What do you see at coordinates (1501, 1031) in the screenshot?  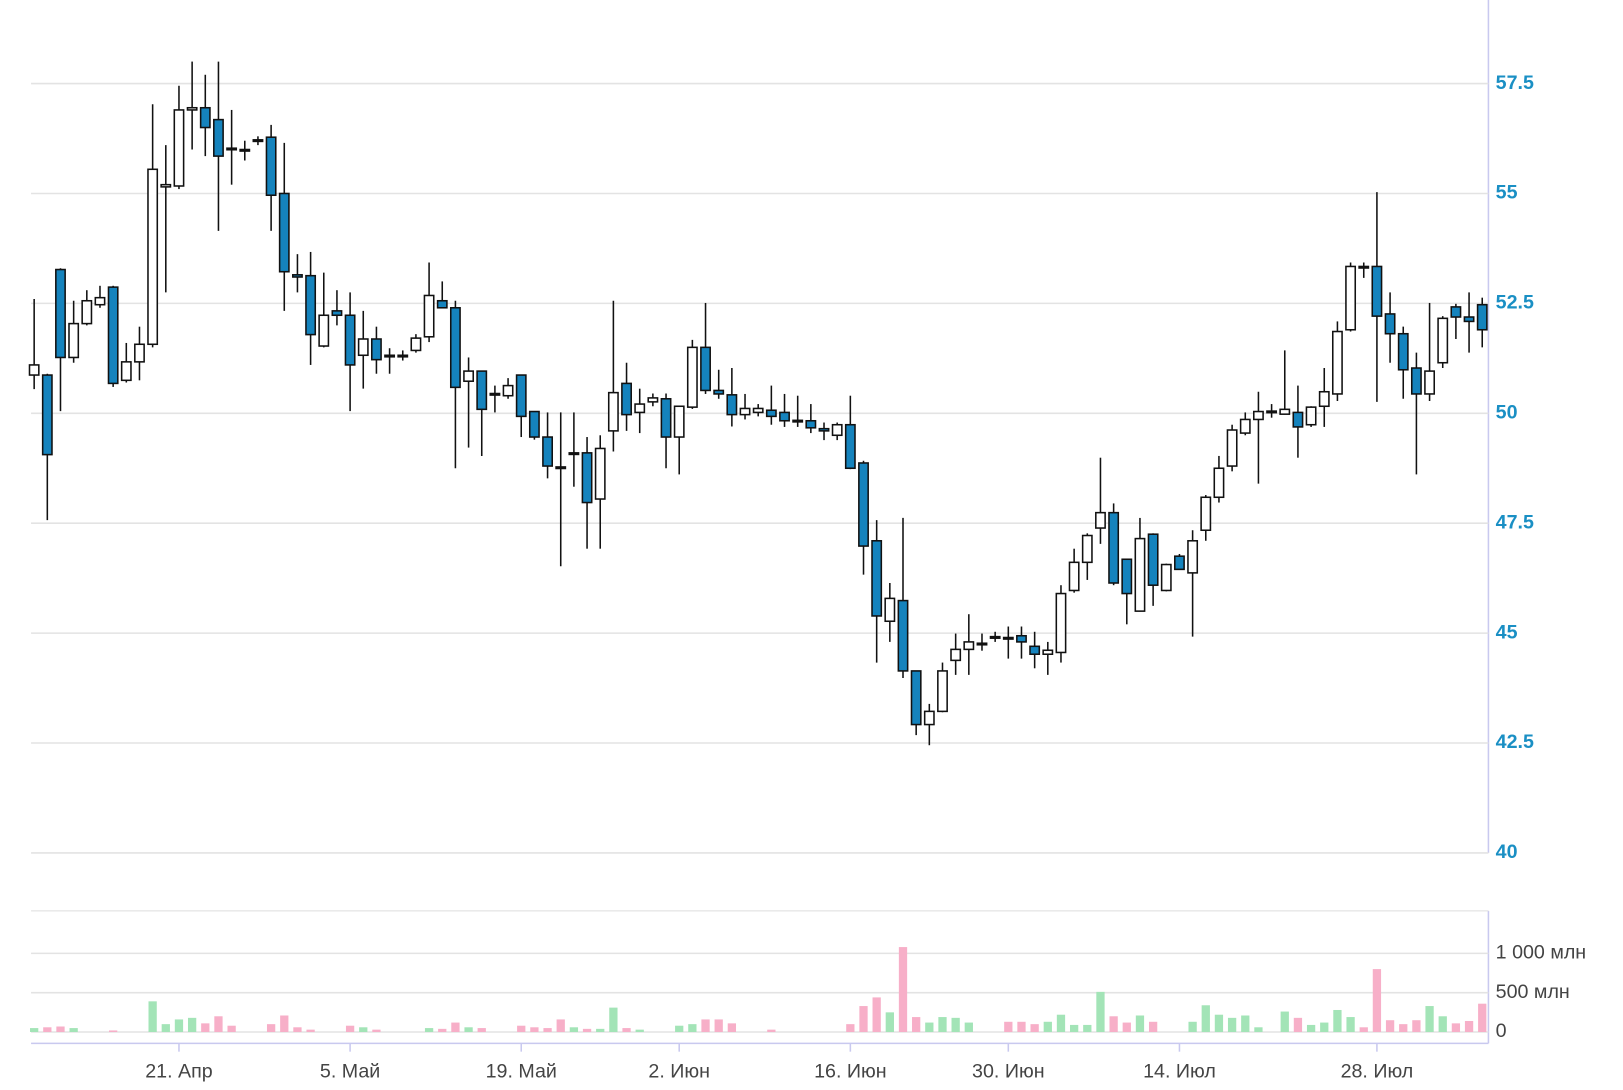 I see `volume-tick-label: 0` at bounding box center [1501, 1031].